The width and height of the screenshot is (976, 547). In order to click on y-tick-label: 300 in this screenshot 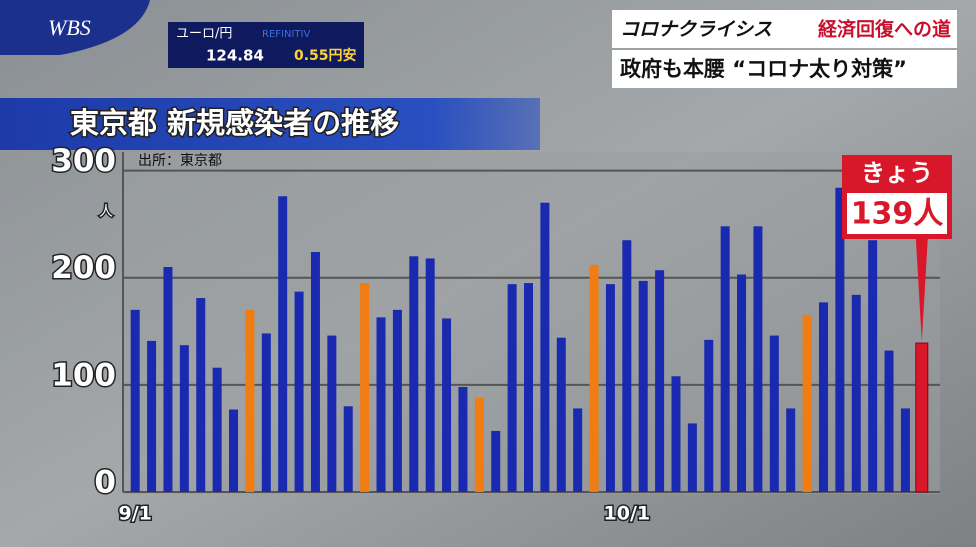, I will do `click(83, 161)`.